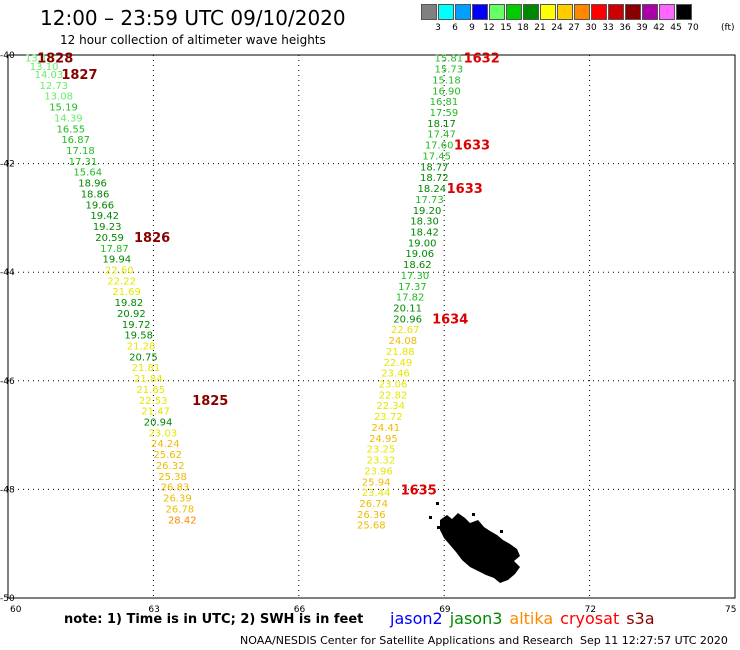 This screenshot has height=650, width=740. Describe the element at coordinates (676, 28) in the screenshot. I see `colorbar-label: 45` at that location.